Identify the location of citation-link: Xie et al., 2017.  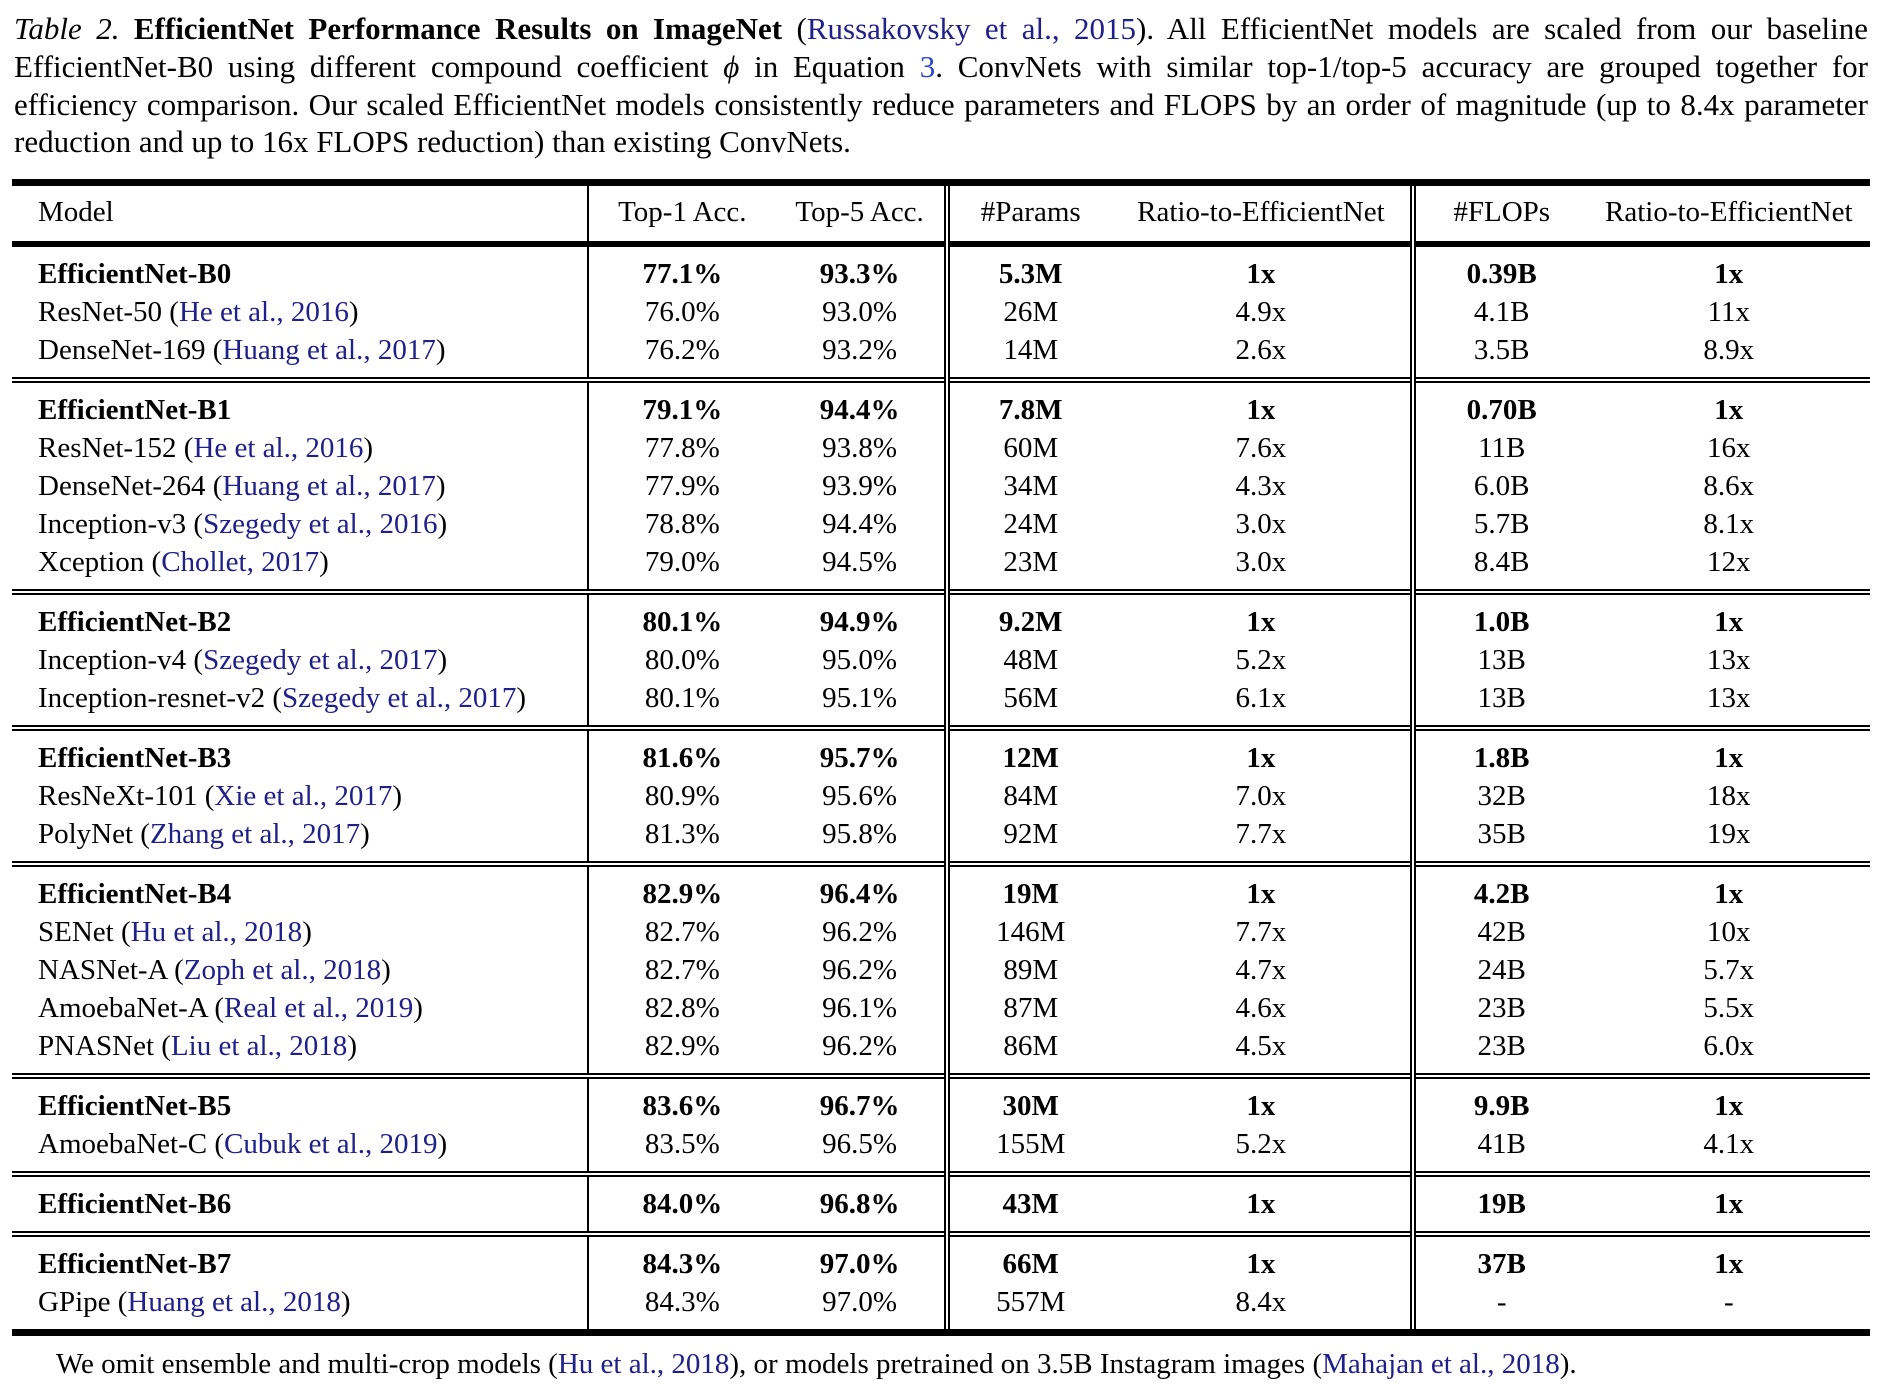
(303, 796).